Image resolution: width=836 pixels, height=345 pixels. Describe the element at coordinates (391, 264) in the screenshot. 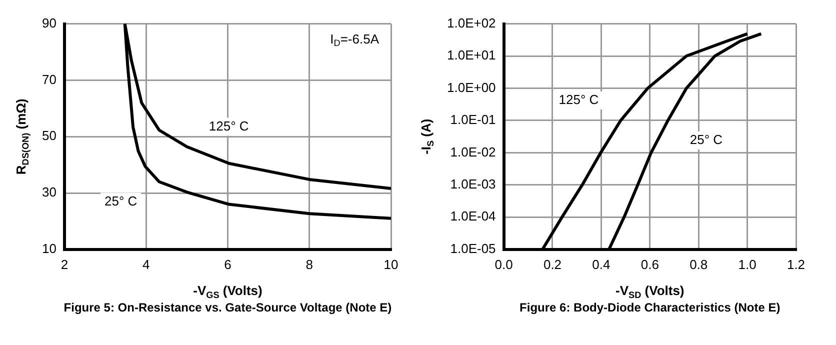

I see `x-tick-label: 10` at that location.